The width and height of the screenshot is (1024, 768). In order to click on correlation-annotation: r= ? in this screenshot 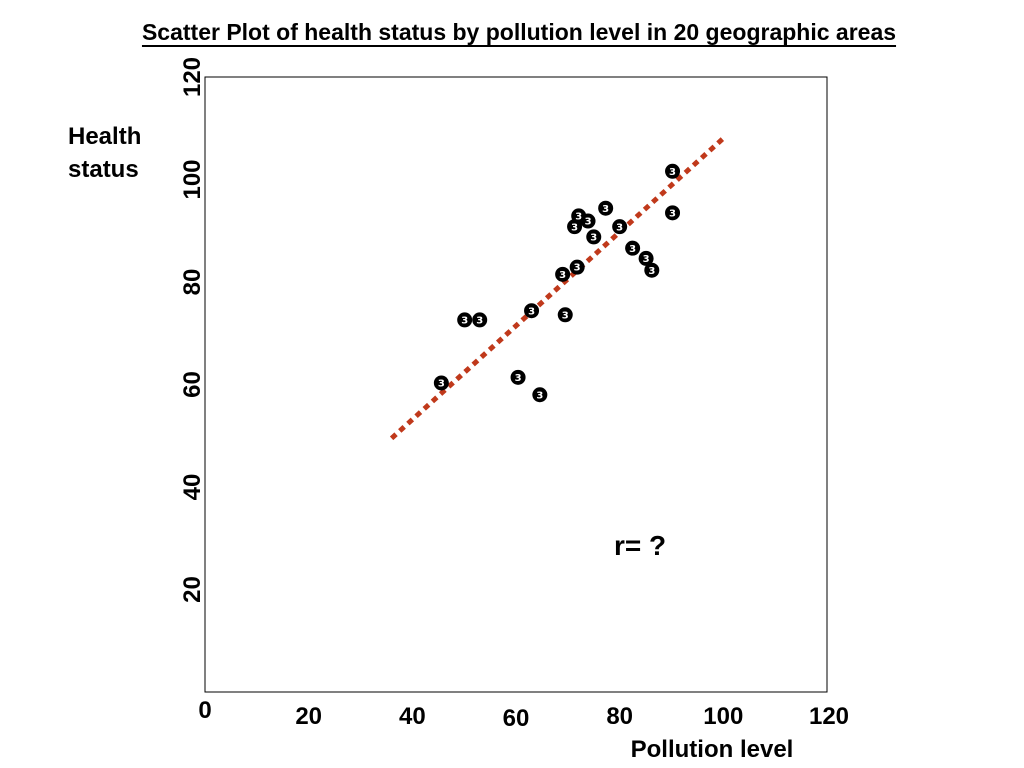, I will do `click(640, 545)`.